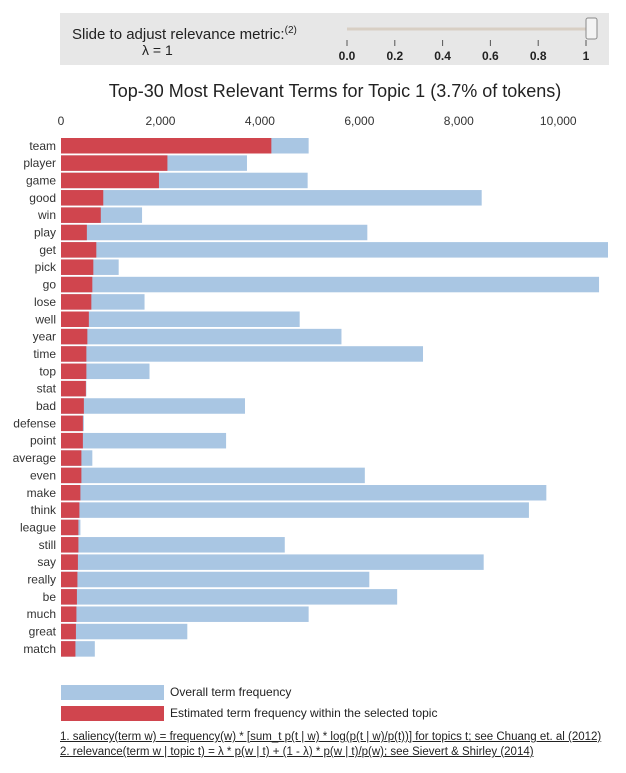 Image resolution: width=626 pixels, height=773 pixels. Describe the element at coordinates (586, 56) in the screenshot. I see `slider-tick-label: 1` at that location.